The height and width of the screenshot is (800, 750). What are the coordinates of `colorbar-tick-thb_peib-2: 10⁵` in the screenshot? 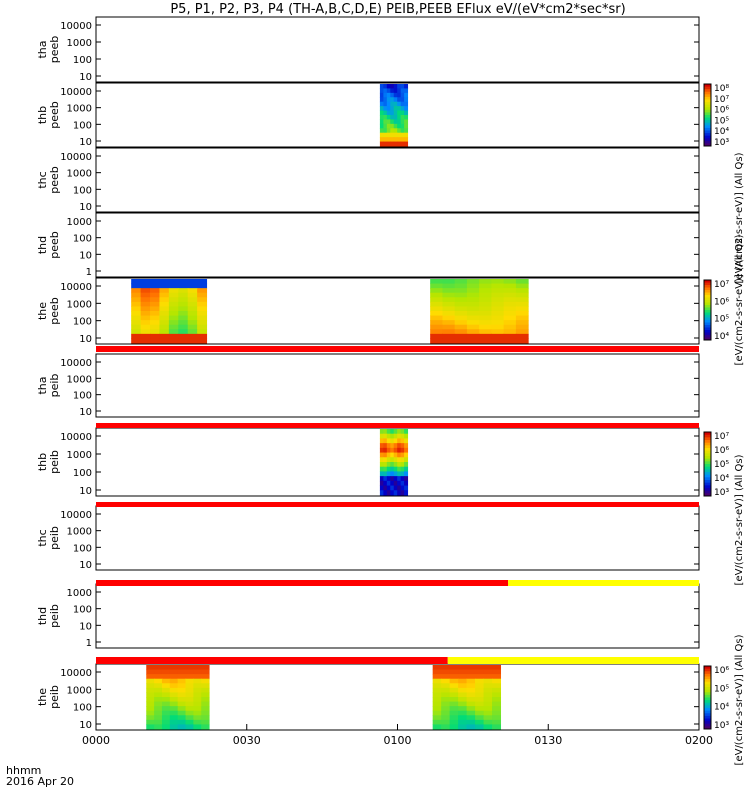 It's located at (721, 465).